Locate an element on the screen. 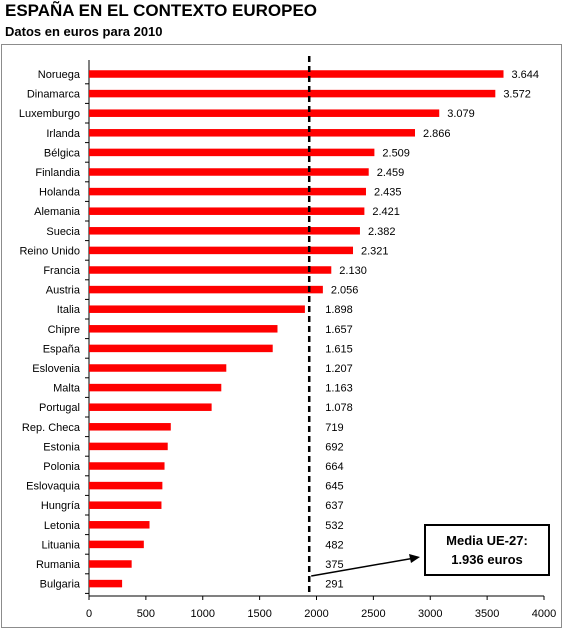  value-label: 3.079 is located at coordinates (461, 114).